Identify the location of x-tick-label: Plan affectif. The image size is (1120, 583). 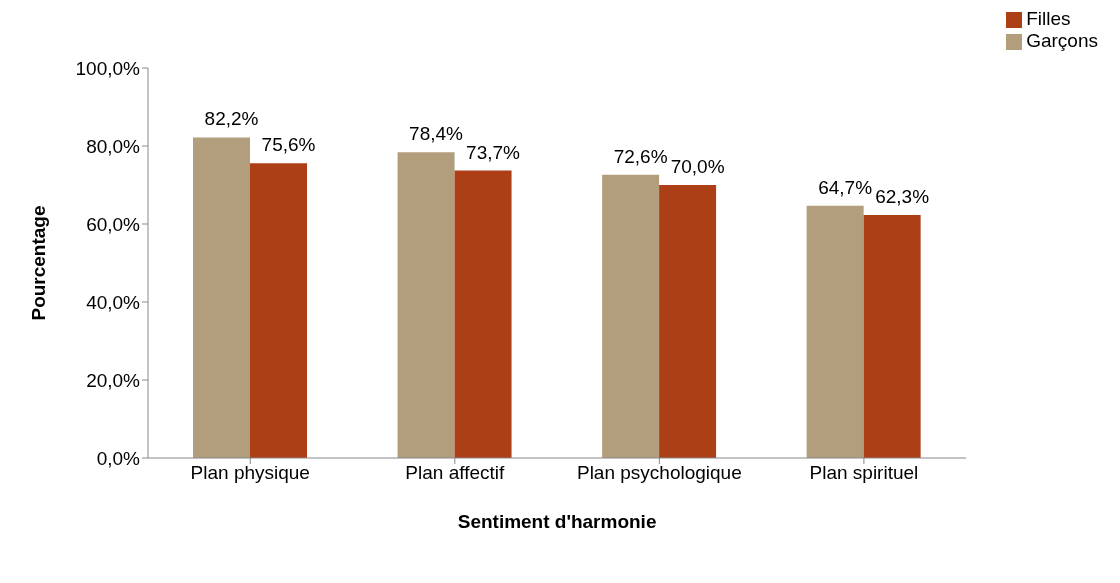
(455, 473).